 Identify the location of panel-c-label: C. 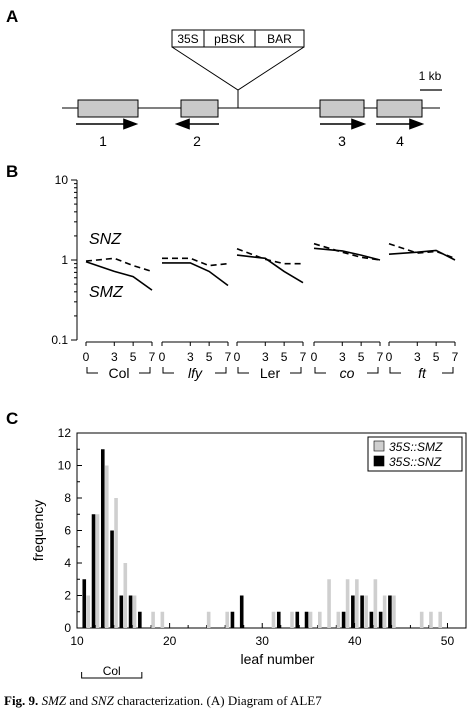
(12, 418).